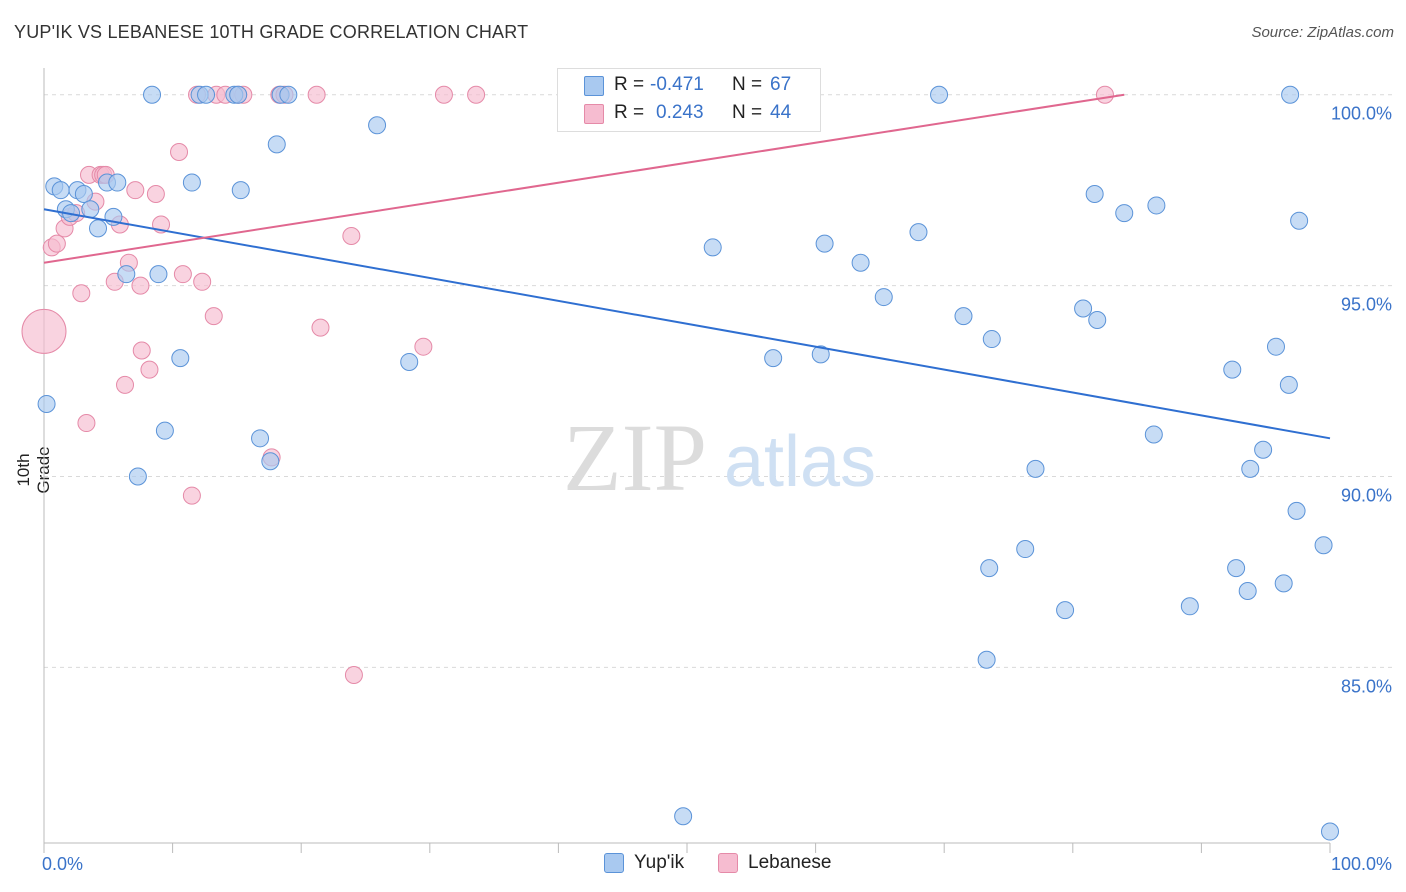 The height and width of the screenshot is (892, 1406). I want to click on legend-label-yupik: Yup'ik, so click(659, 862).